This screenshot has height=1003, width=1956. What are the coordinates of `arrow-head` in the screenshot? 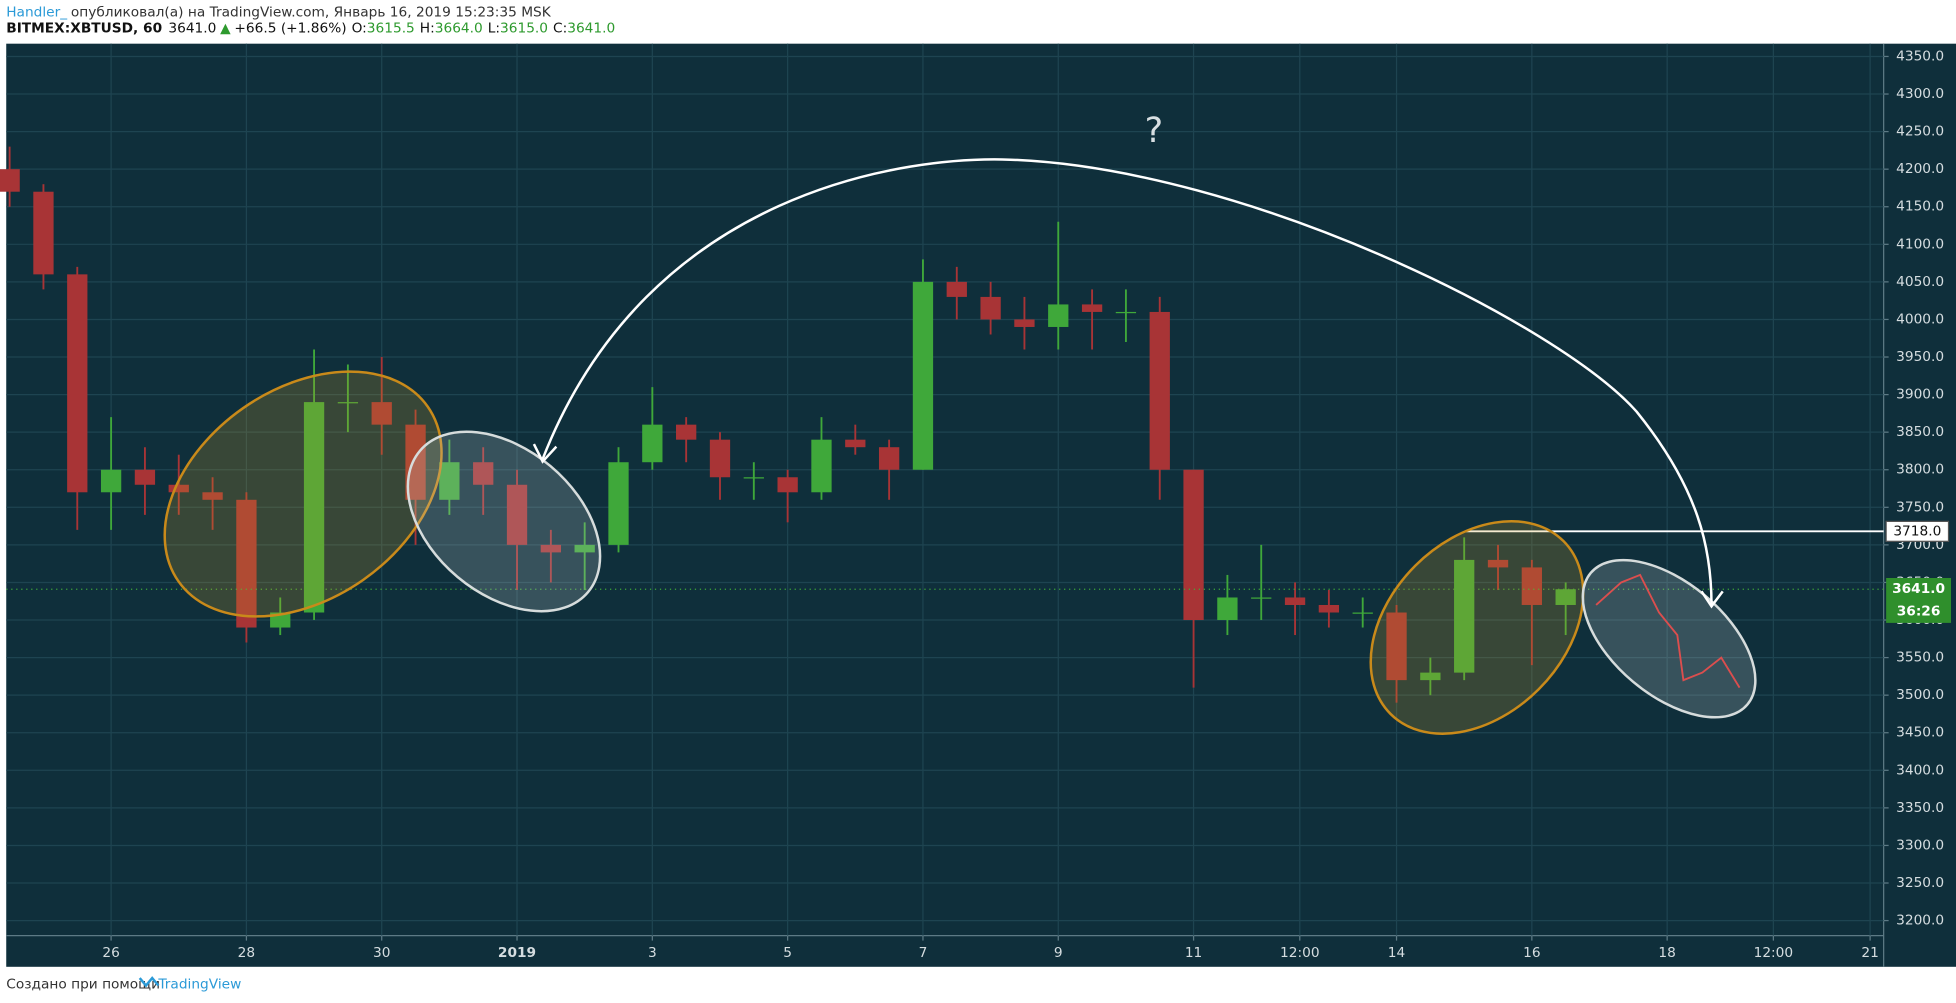 It's located at (1128, 526).